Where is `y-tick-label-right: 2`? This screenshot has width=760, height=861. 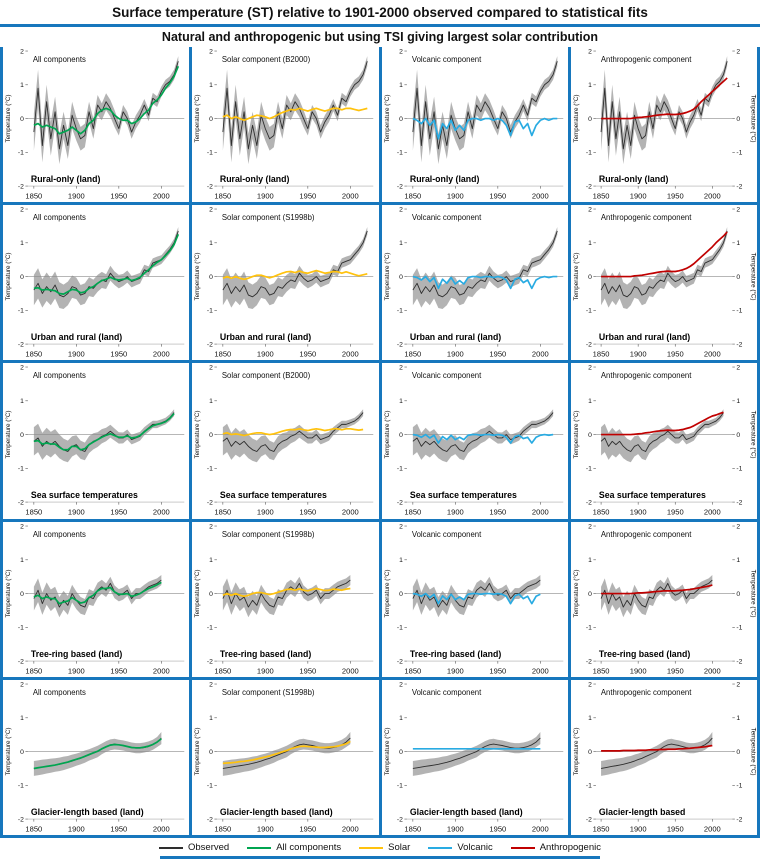
y-tick-label-right: 2 is located at coordinates (738, 684).